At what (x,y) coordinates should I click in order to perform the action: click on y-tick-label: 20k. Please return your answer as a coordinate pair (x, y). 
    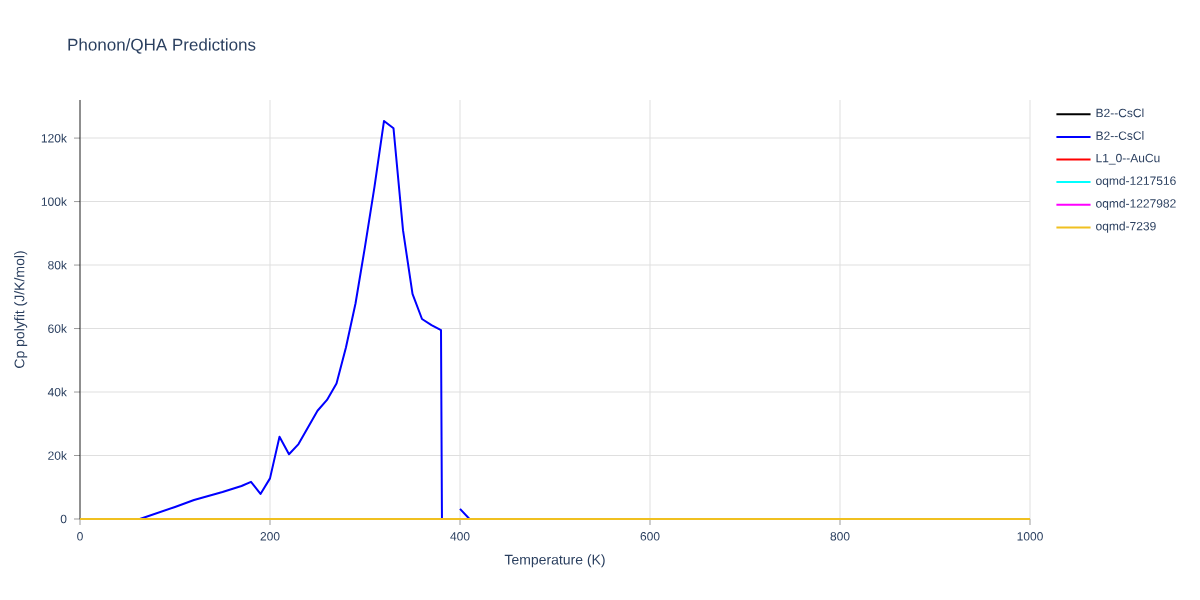
    Looking at the image, I should click on (57, 455).